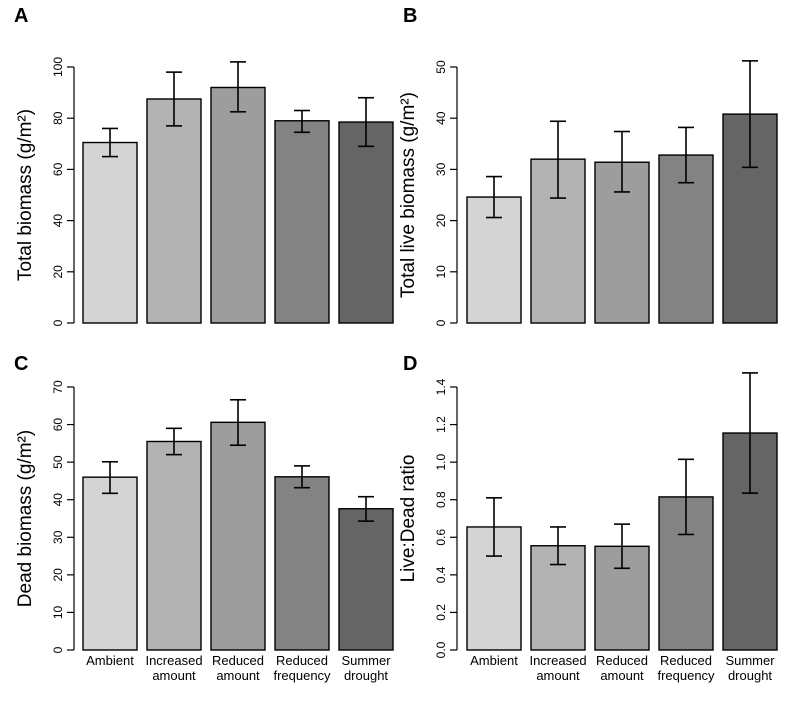 The image size is (800, 712). I want to click on y-tick-label: 0.4, so click(441, 574).